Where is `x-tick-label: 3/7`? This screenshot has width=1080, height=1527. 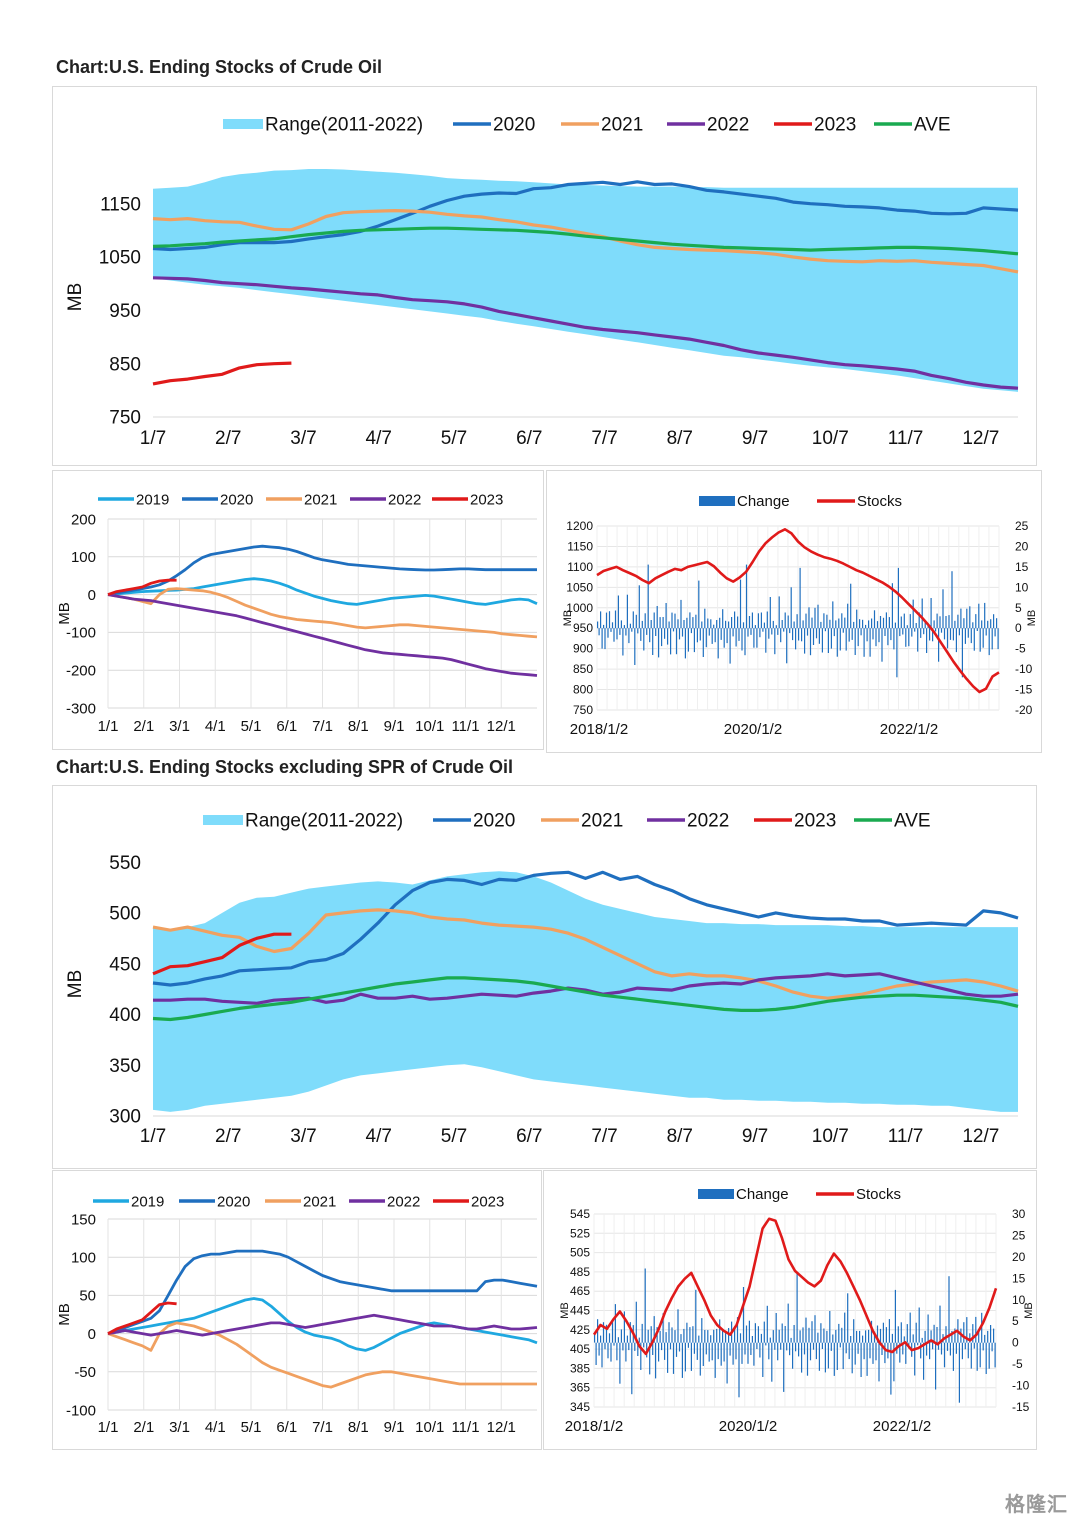 x-tick-label: 3/7 is located at coordinates (303, 1136).